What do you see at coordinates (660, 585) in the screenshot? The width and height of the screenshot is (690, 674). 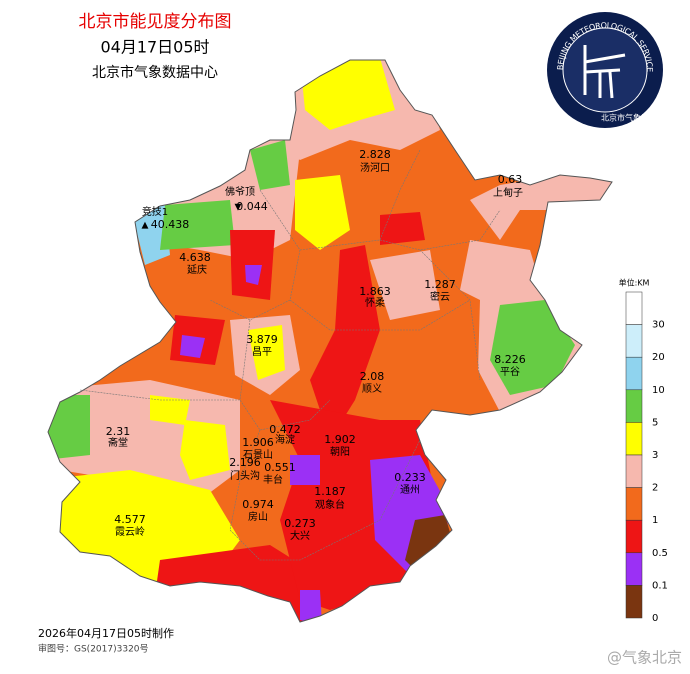 I see `legend-label: 0.1` at bounding box center [660, 585].